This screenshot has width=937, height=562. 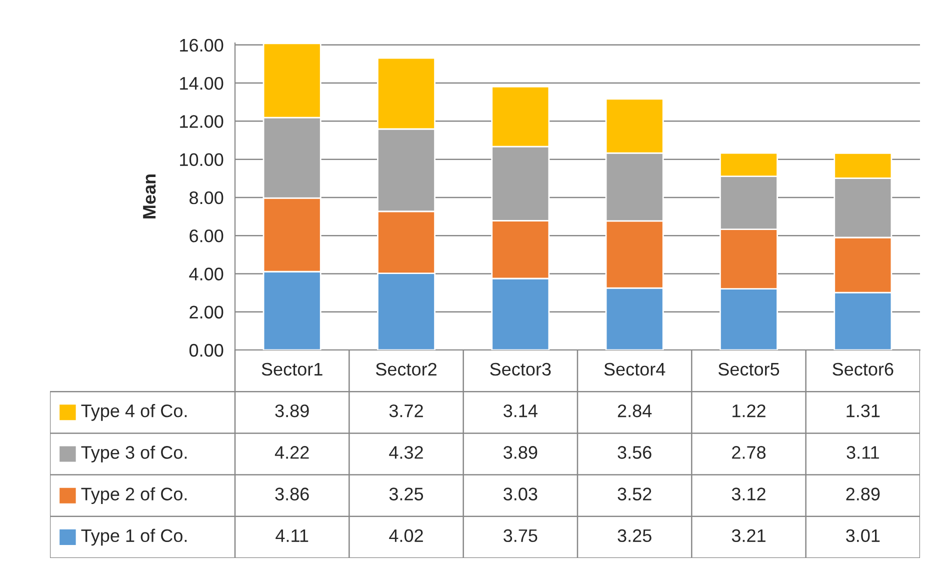 I want to click on x-tick-label: Sector4, so click(x=635, y=369).